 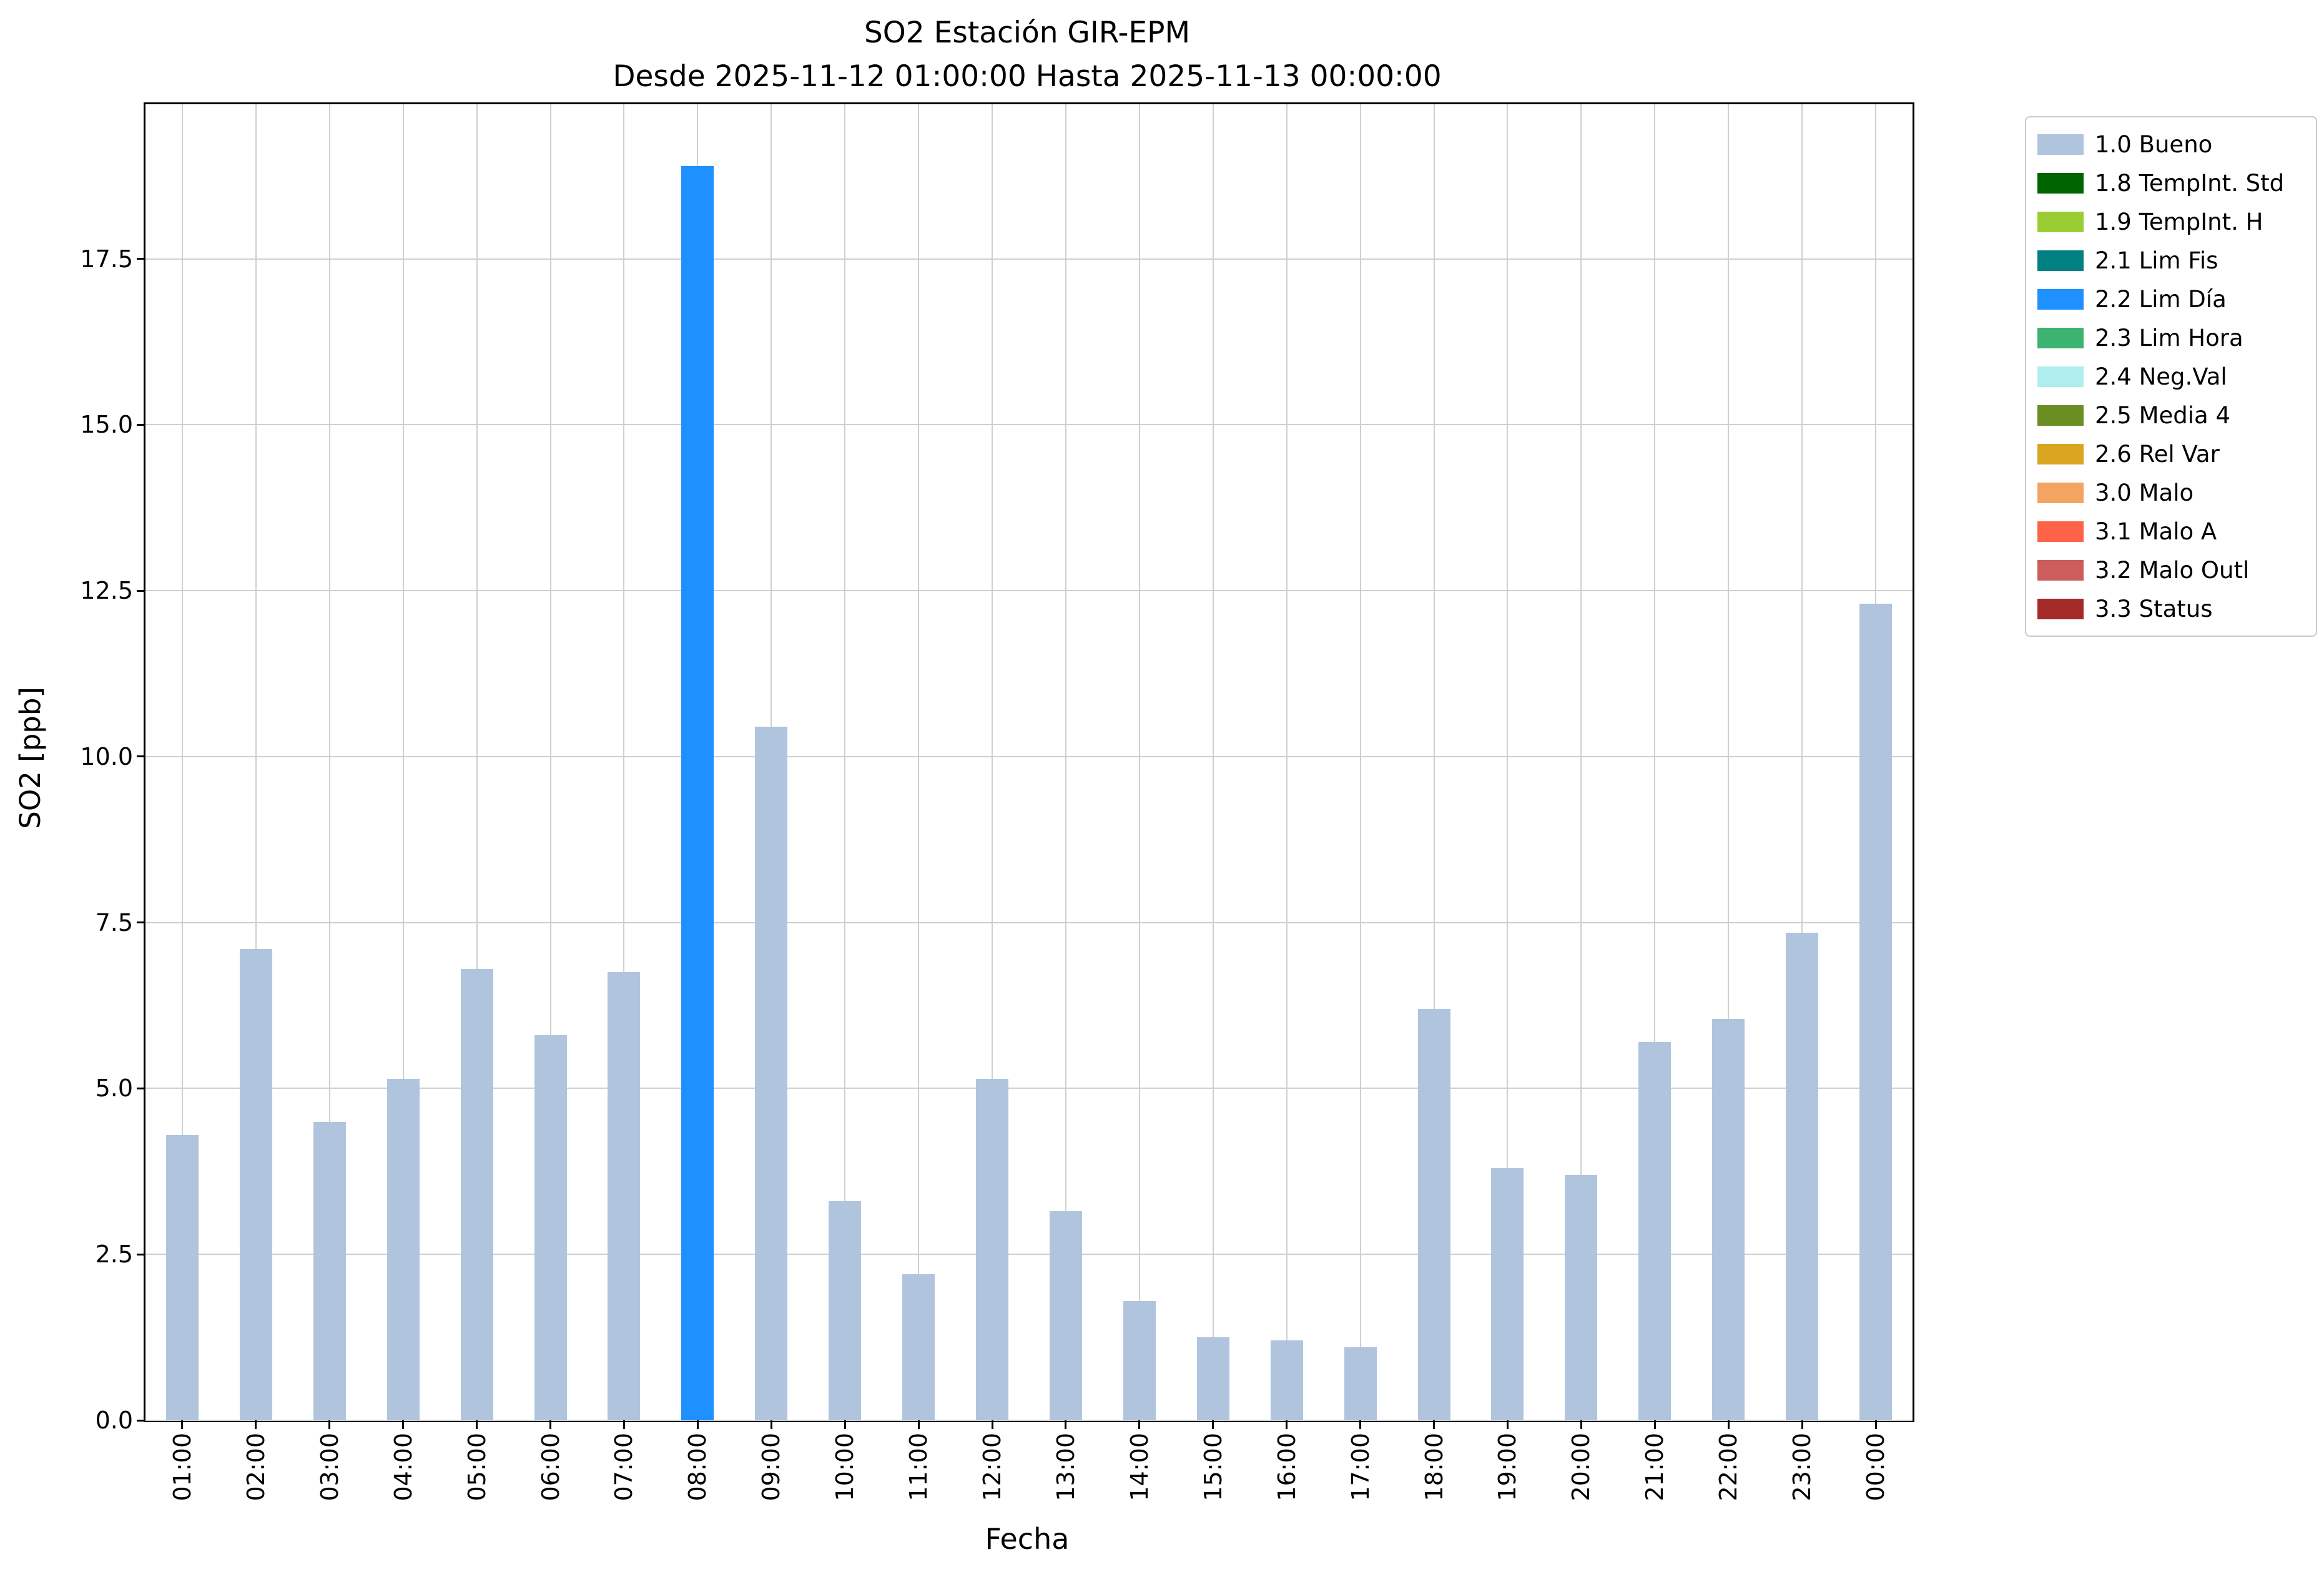 What do you see at coordinates (771, 1467) in the screenshot?
I see `x-tick-label: 09:00` at bounding box center [771, 1467].